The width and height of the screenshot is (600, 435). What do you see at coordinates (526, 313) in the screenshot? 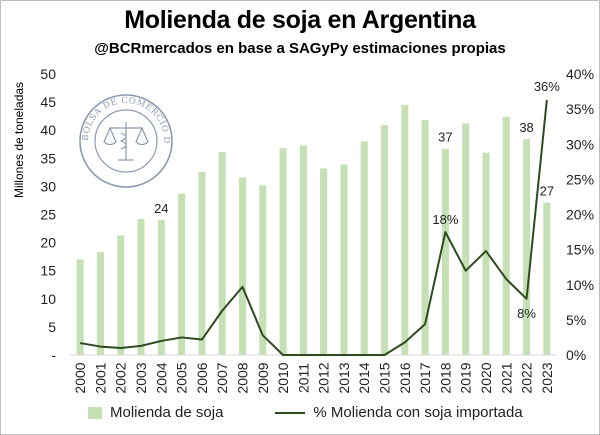
I see `data-label: 8%` at bounding box center [526, 313].